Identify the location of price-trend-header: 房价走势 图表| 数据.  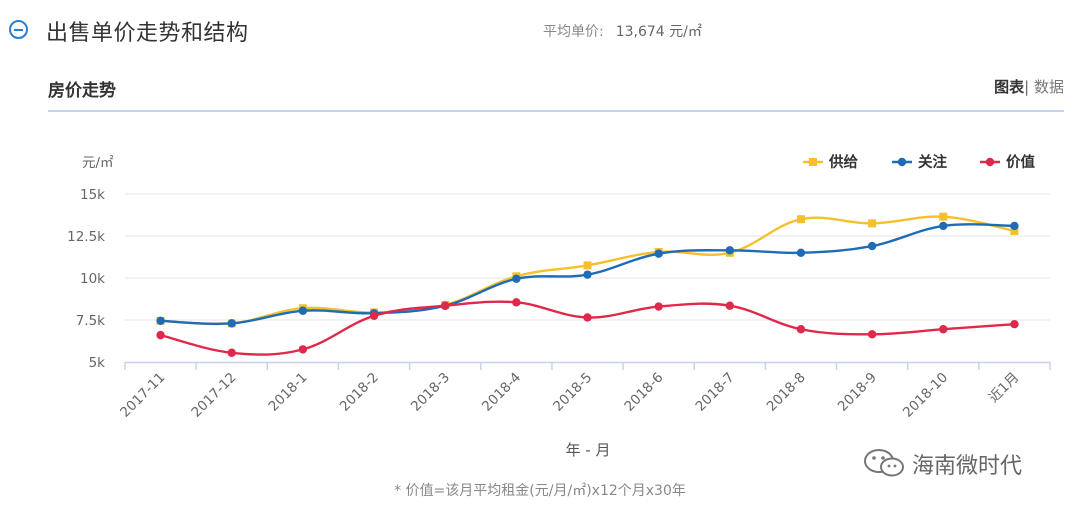
(556, 93).